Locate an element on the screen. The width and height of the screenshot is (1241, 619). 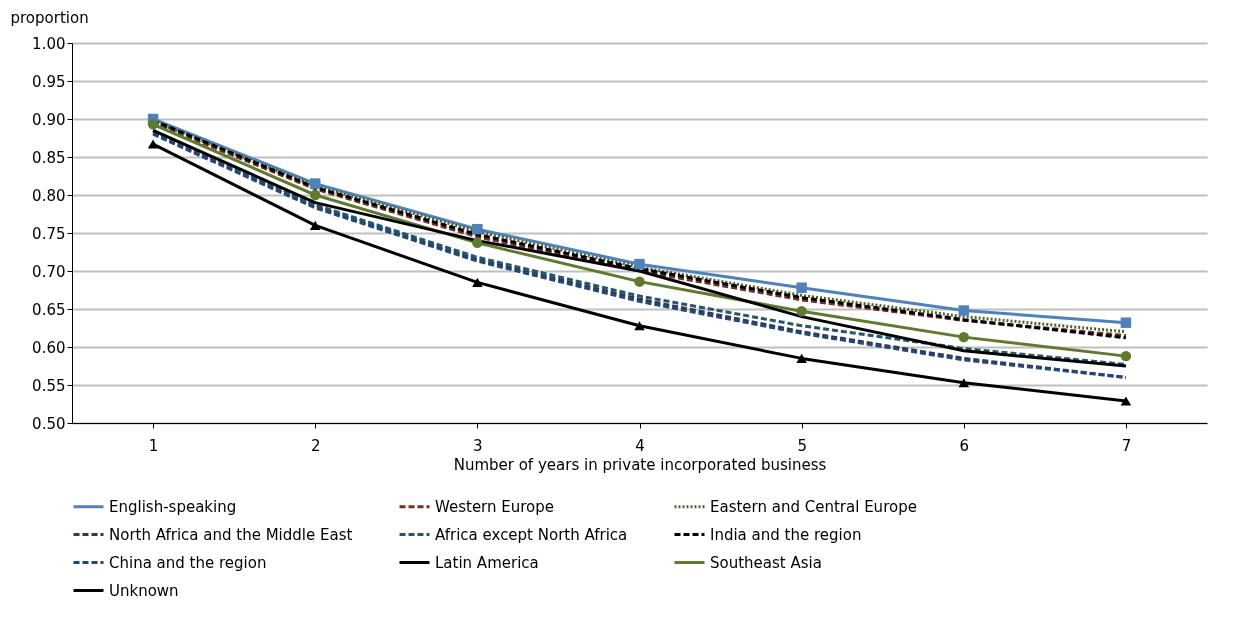
x-tick-label: 1 is located at coordinates (153, 445).